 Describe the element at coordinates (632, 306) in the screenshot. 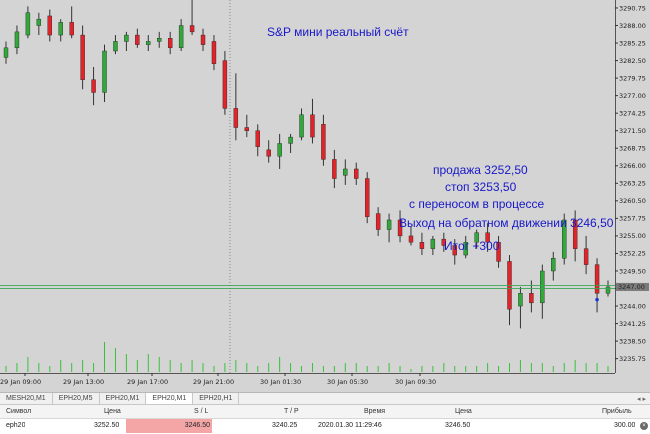

I see `price-tick-label: 3244.00` at that location.